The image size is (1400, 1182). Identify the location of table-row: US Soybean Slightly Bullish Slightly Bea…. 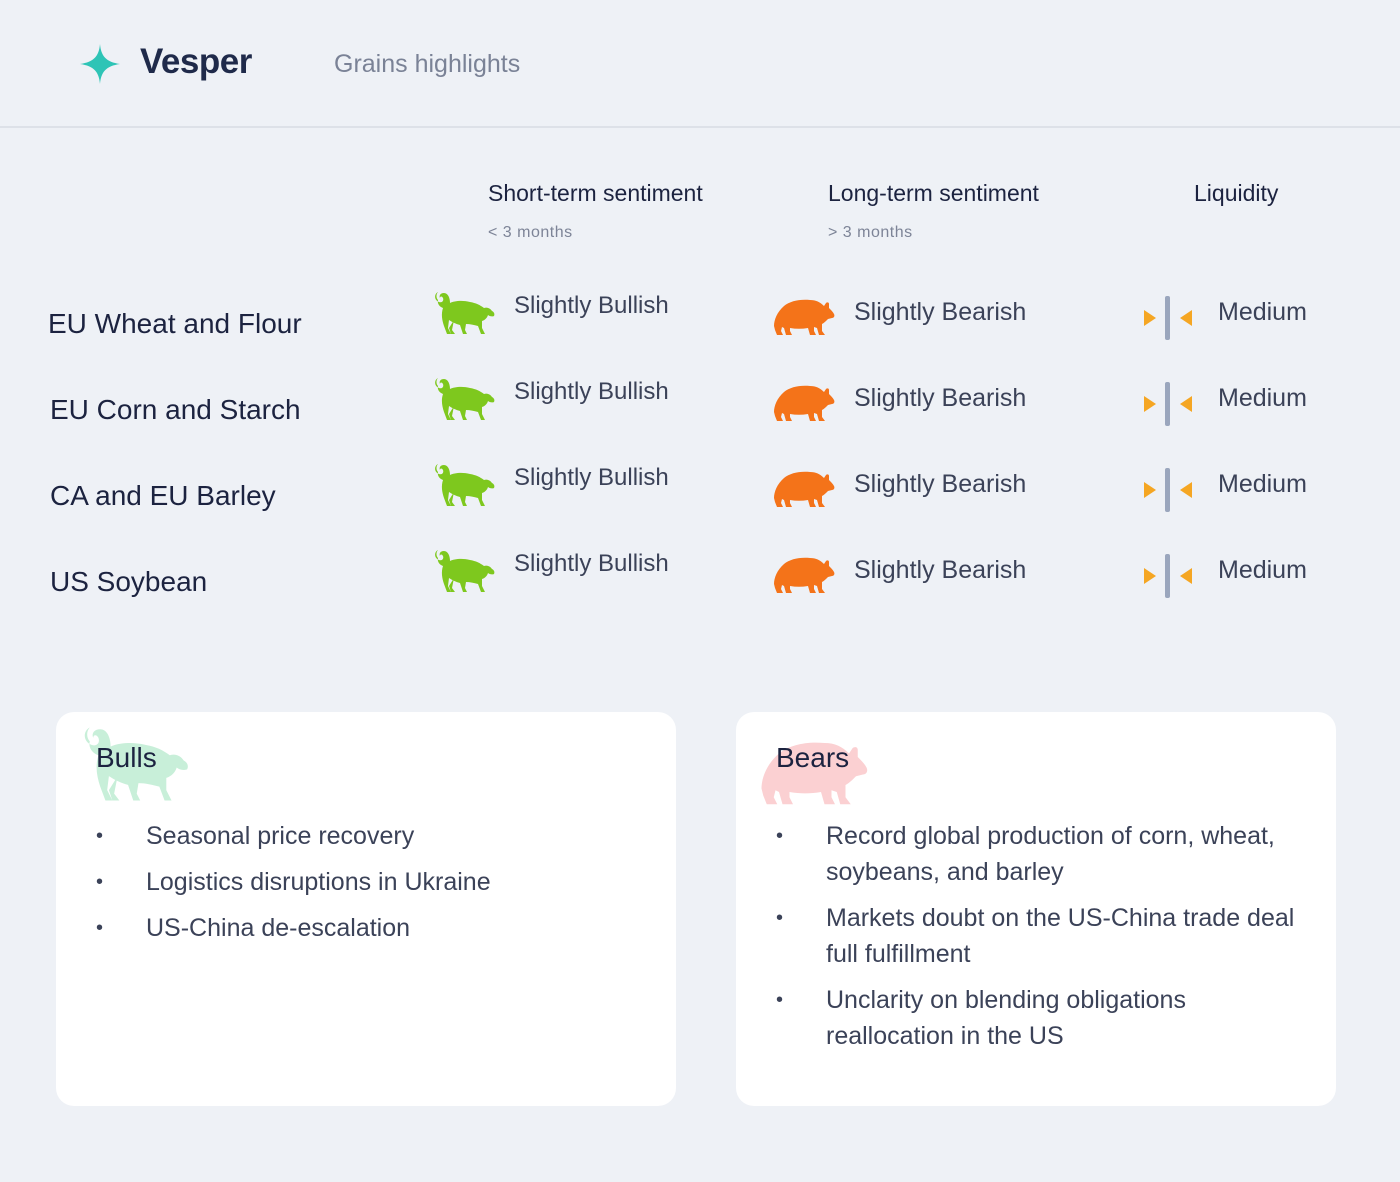
(700, 591).